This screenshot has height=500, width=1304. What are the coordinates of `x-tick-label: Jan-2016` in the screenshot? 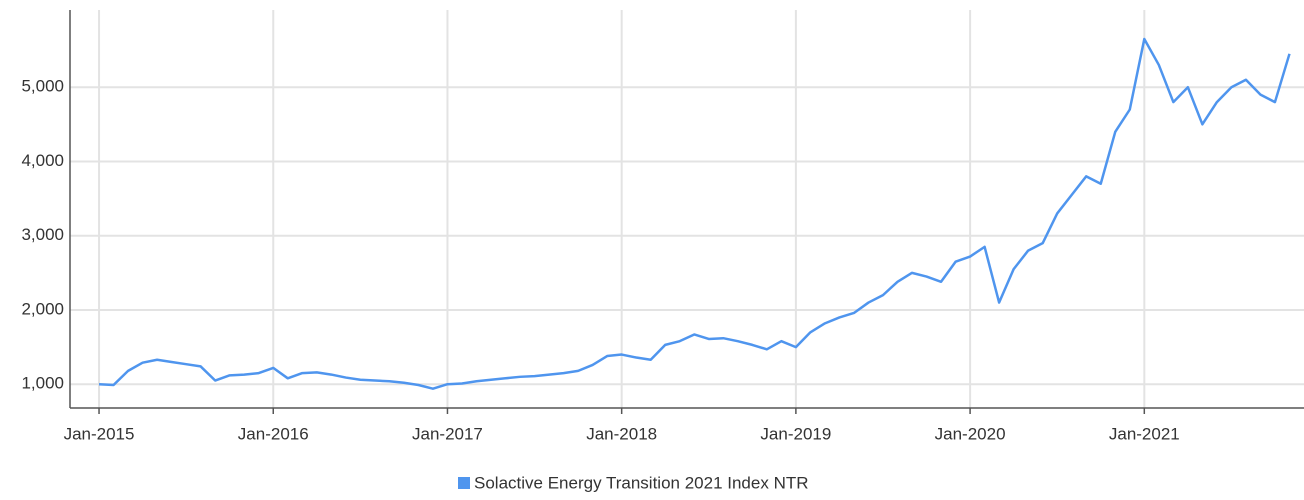 It's located at (273, 433).